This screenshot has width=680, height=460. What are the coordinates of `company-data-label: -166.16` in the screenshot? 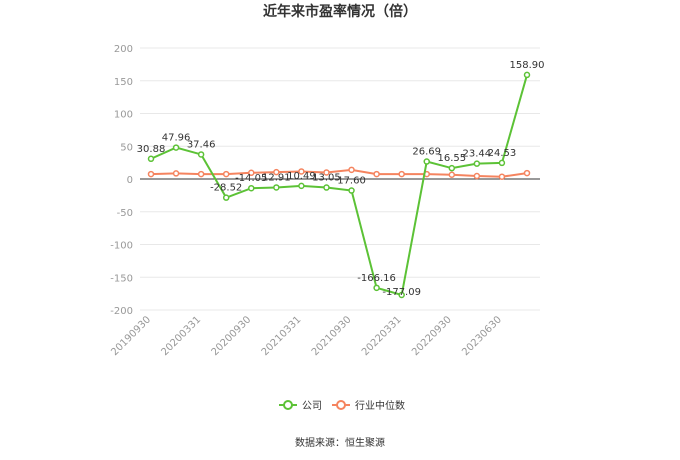 It's located at (376, 278).